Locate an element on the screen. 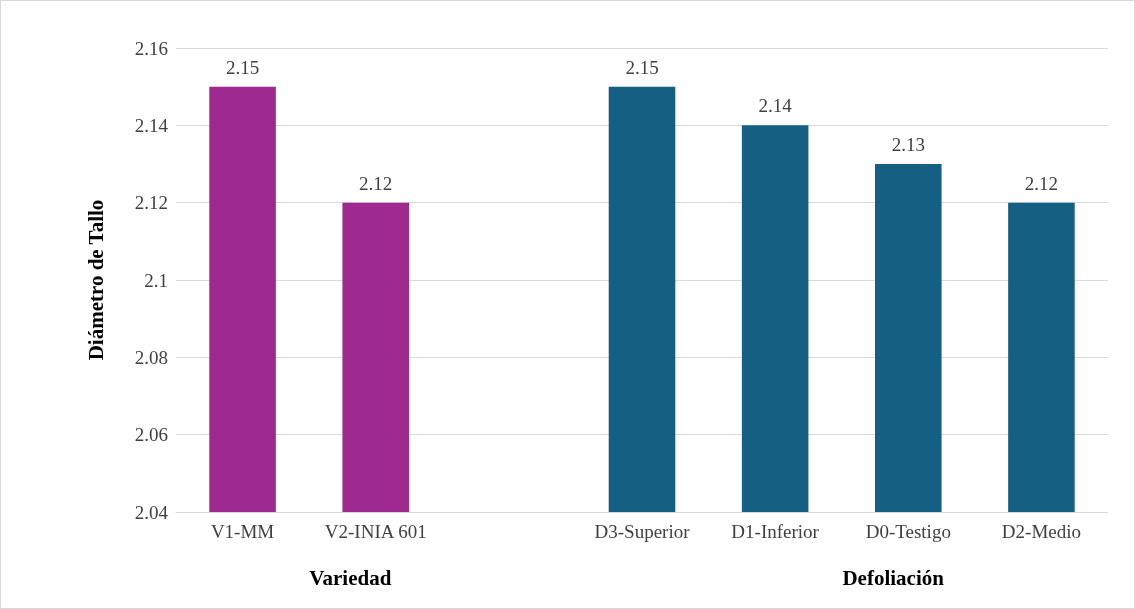  y-tick-label: 2.16 is located at coordinates (151, 48).